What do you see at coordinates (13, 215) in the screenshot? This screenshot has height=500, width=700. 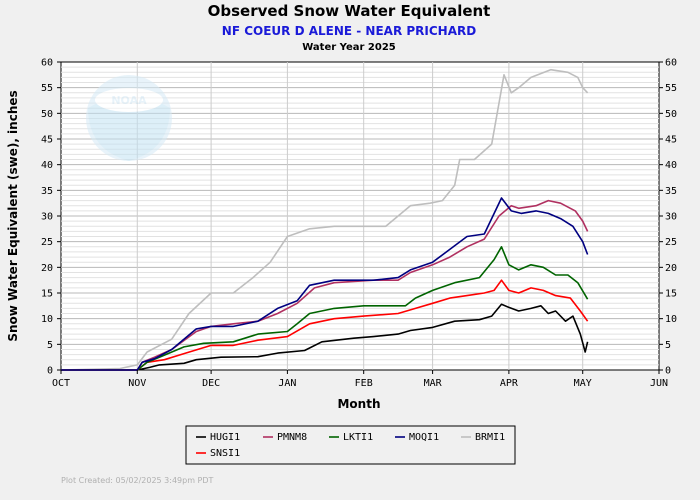 I see `y-axis-label: Snow Water Equivalent (swe), inches` at bounding box center [13, 215].